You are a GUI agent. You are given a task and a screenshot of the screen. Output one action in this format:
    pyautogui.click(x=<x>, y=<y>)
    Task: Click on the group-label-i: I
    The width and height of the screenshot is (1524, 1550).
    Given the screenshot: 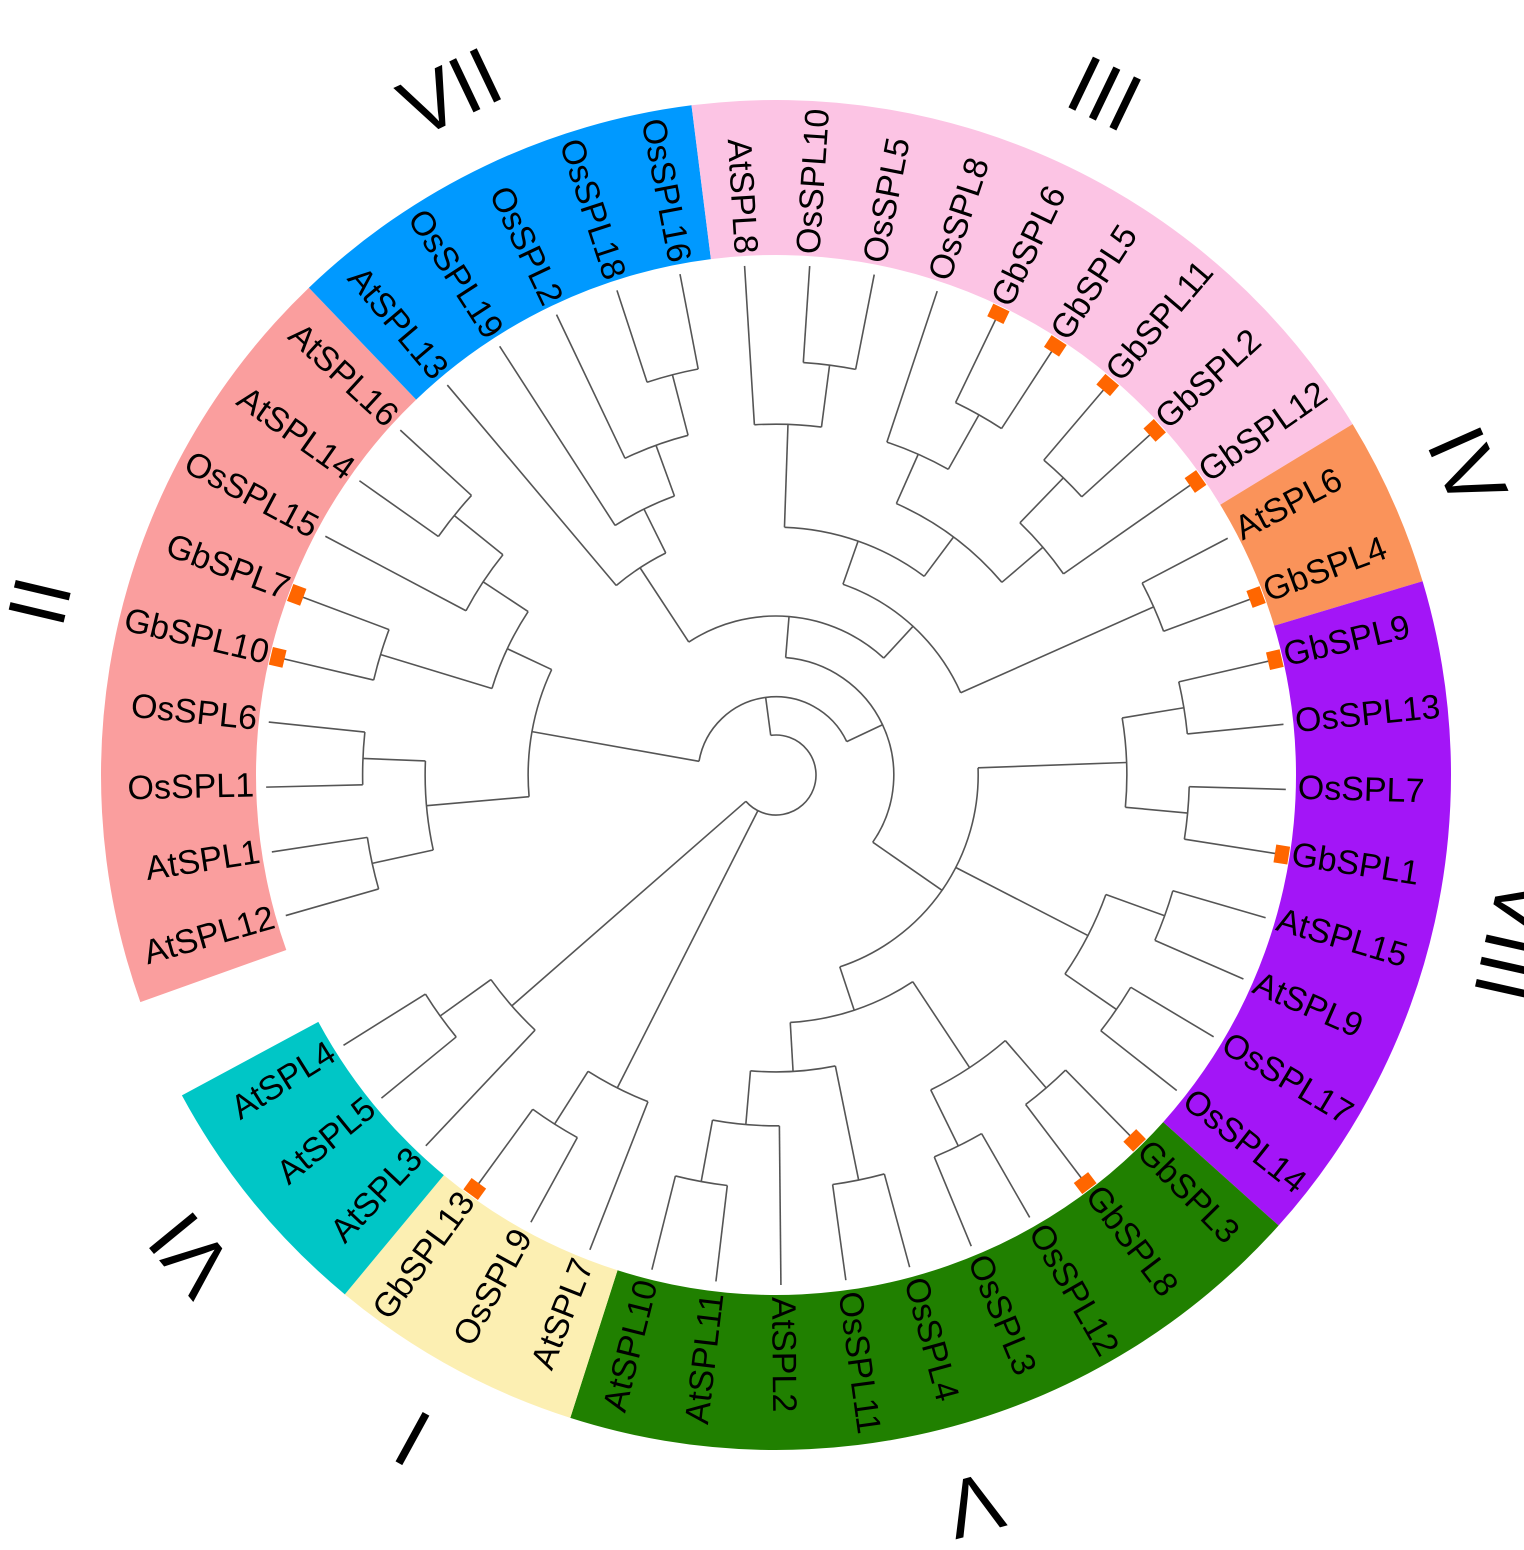 What is the action you would take?
    pyautogui.click(x=413, y=1437)
    